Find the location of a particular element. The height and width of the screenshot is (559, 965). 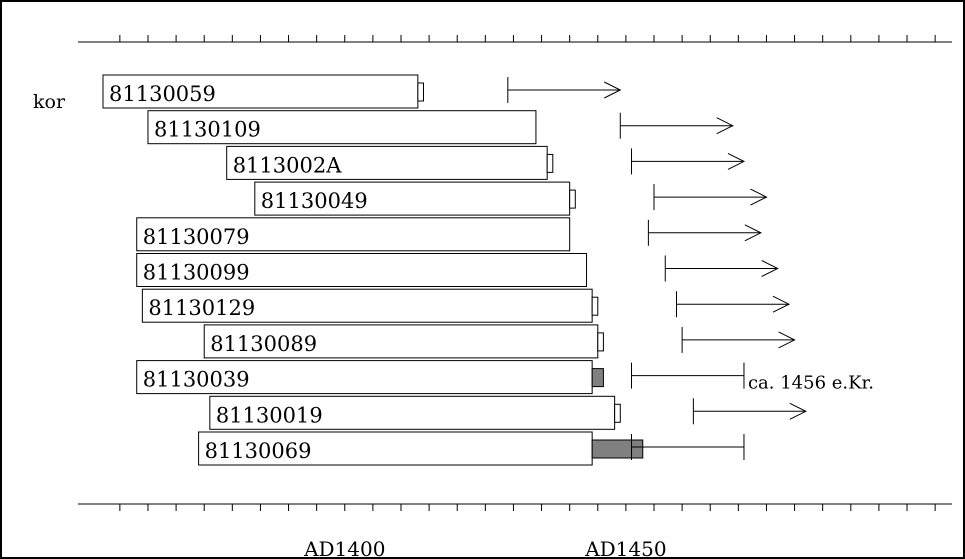

felling-annotation: ca. 1456 e.Kr. is located at coordinates (811, 383).